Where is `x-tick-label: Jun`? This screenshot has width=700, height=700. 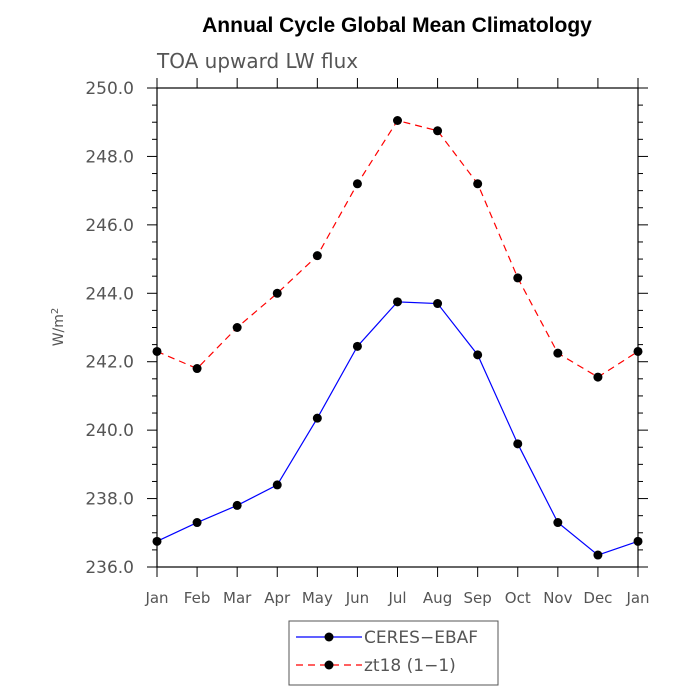 x-tick-label: Jun is located at coordinates (357, 598).